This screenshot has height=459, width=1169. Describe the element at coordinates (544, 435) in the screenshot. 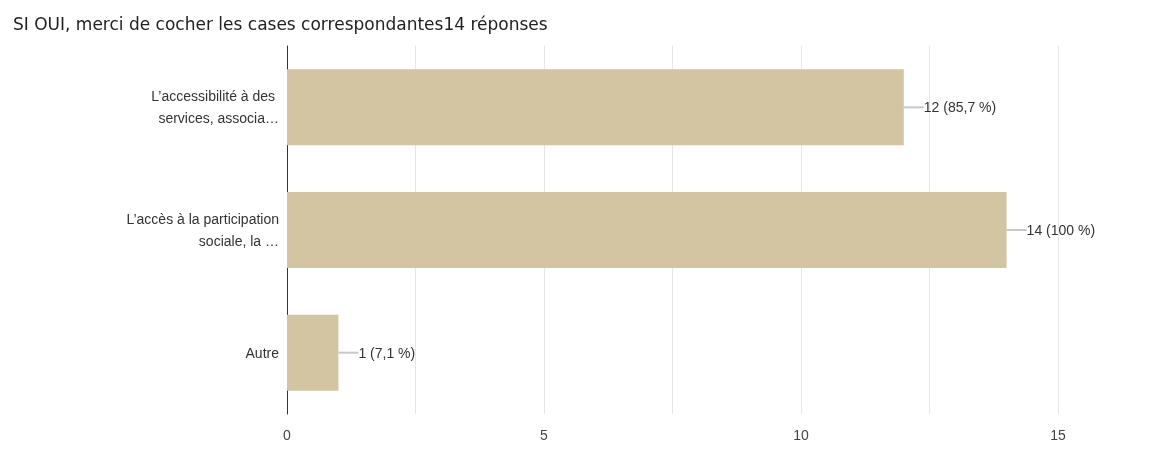

I see `x-tick-label: 5` at that location.